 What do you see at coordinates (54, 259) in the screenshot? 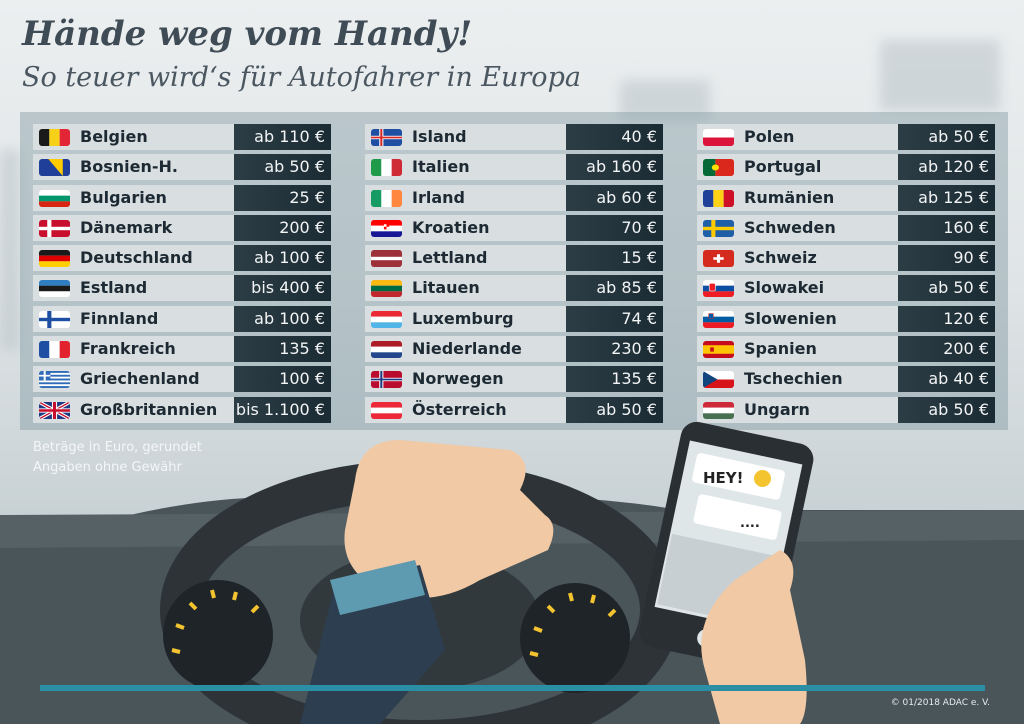
I see `germany-flag` at bounding box center [54, 259].